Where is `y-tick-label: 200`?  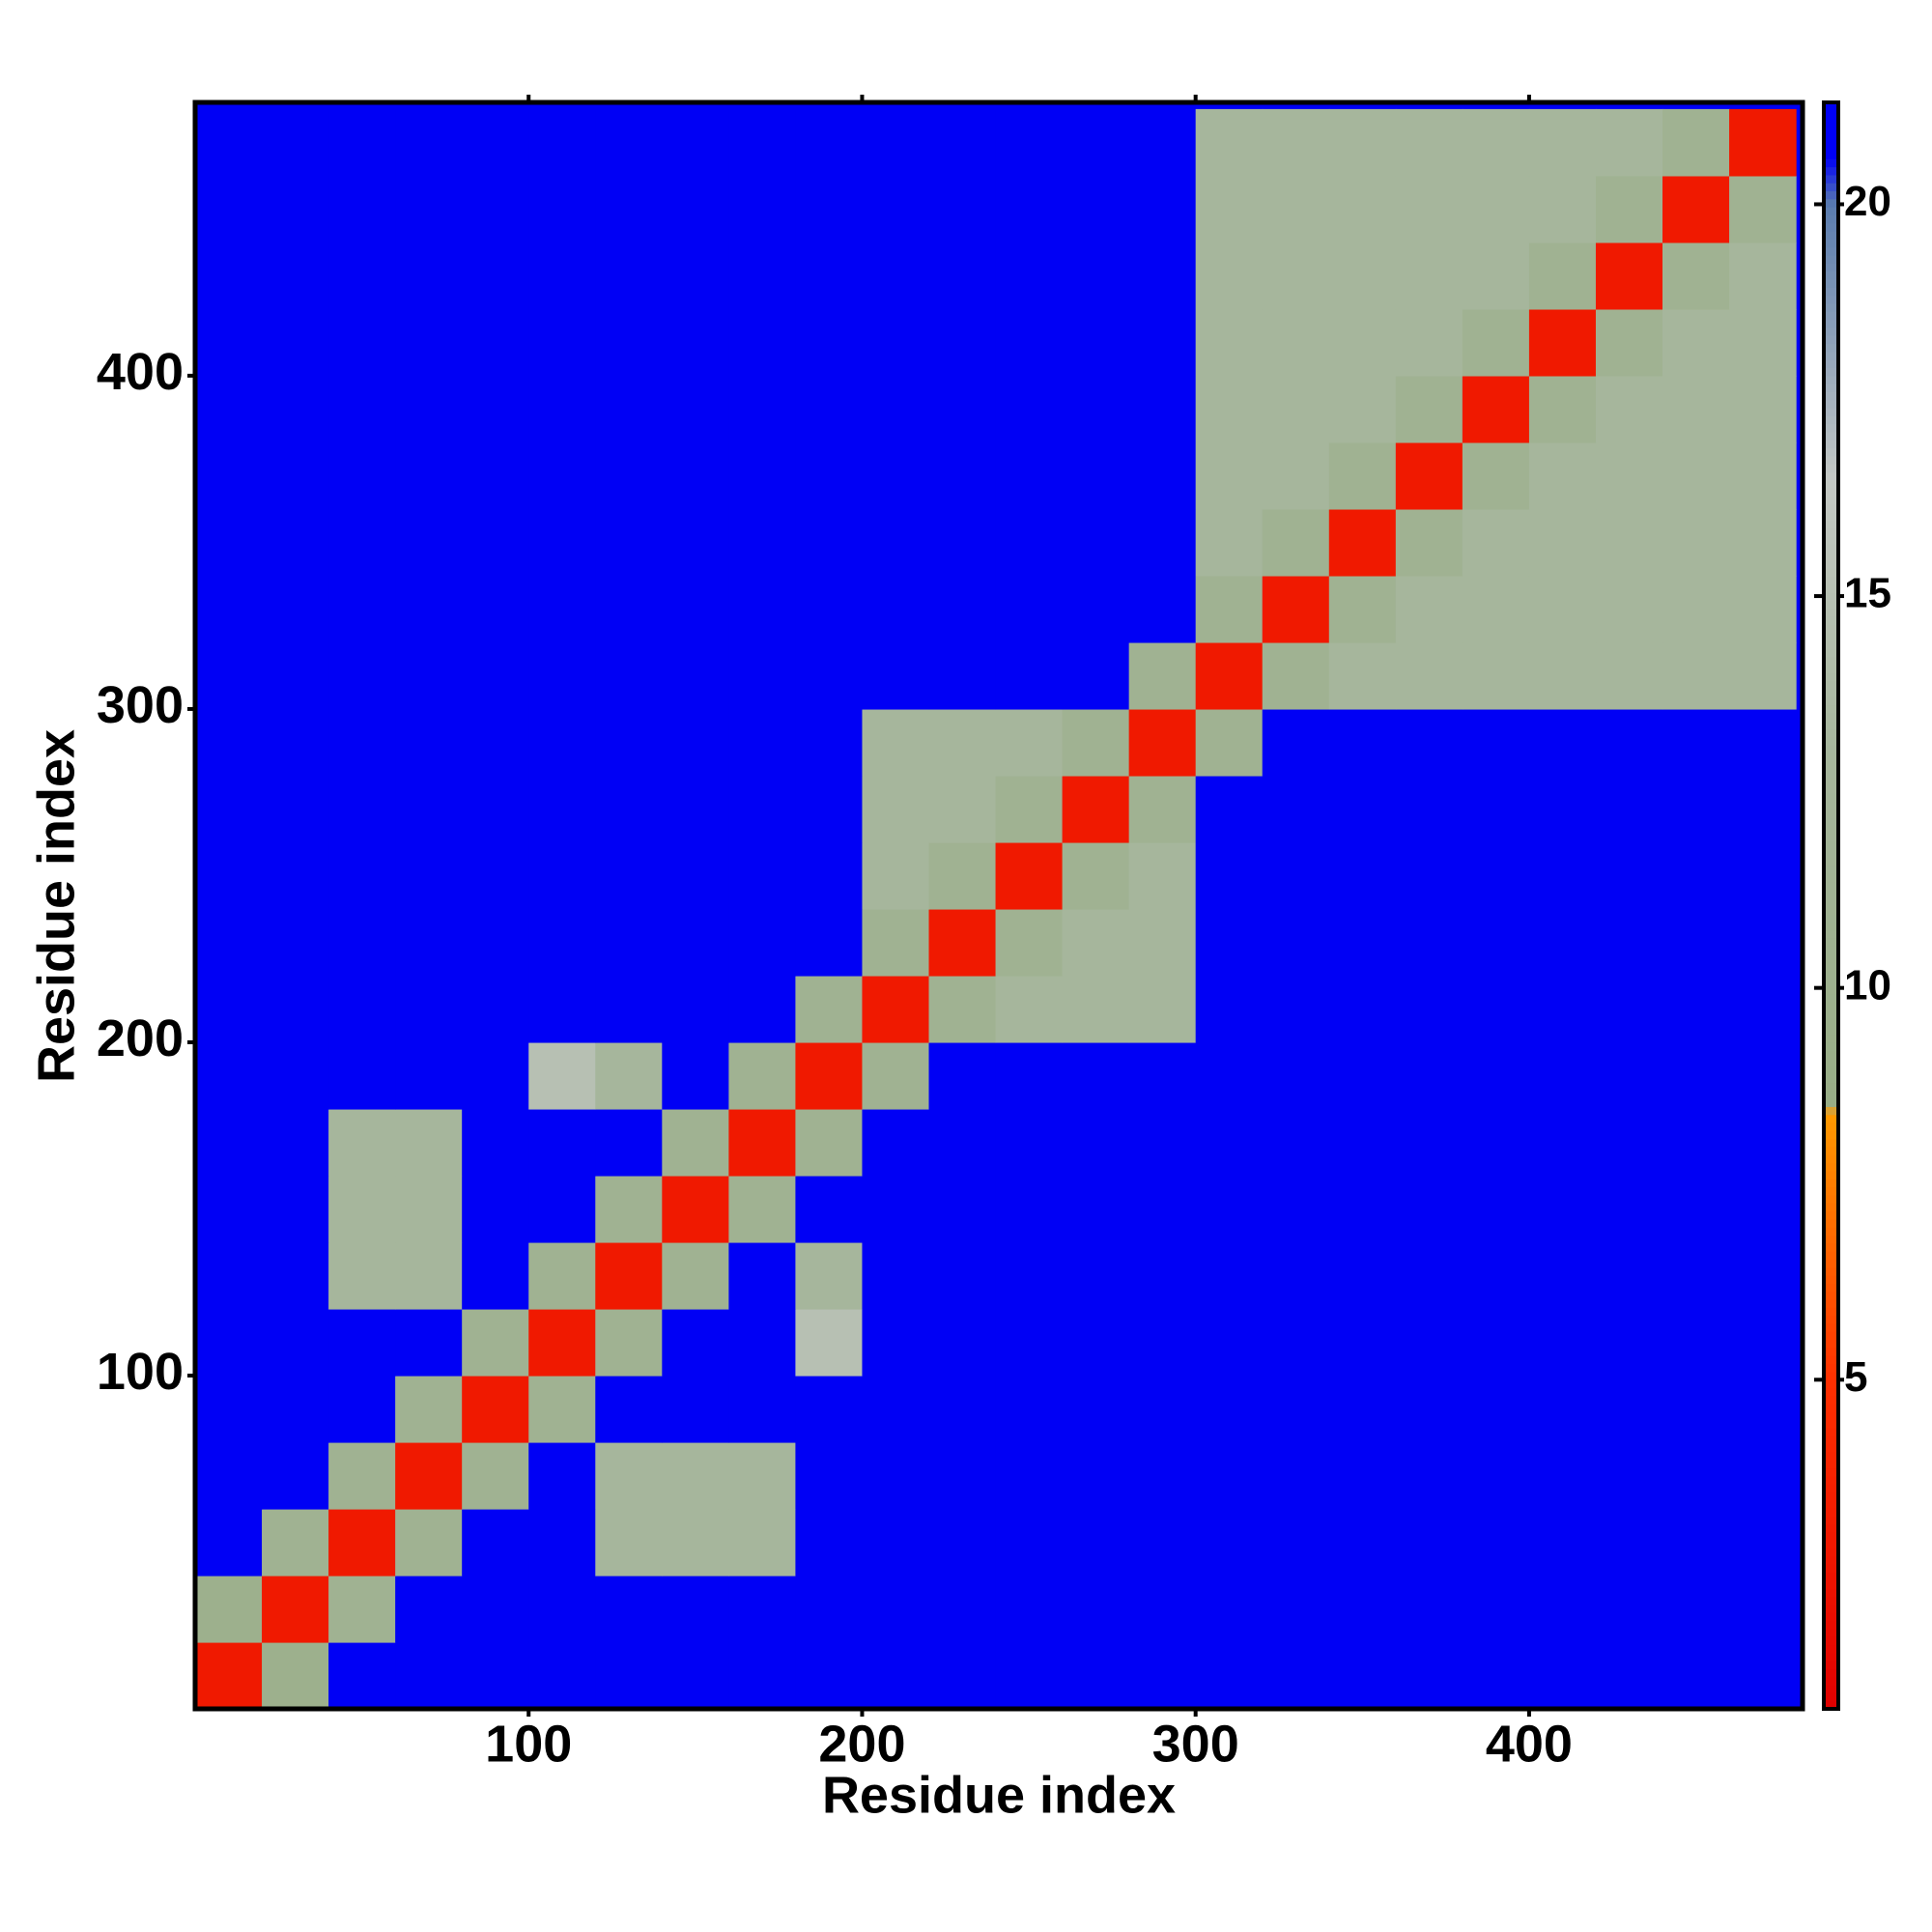 y-tick-label: 200 is located at coordinates (140, 1038).